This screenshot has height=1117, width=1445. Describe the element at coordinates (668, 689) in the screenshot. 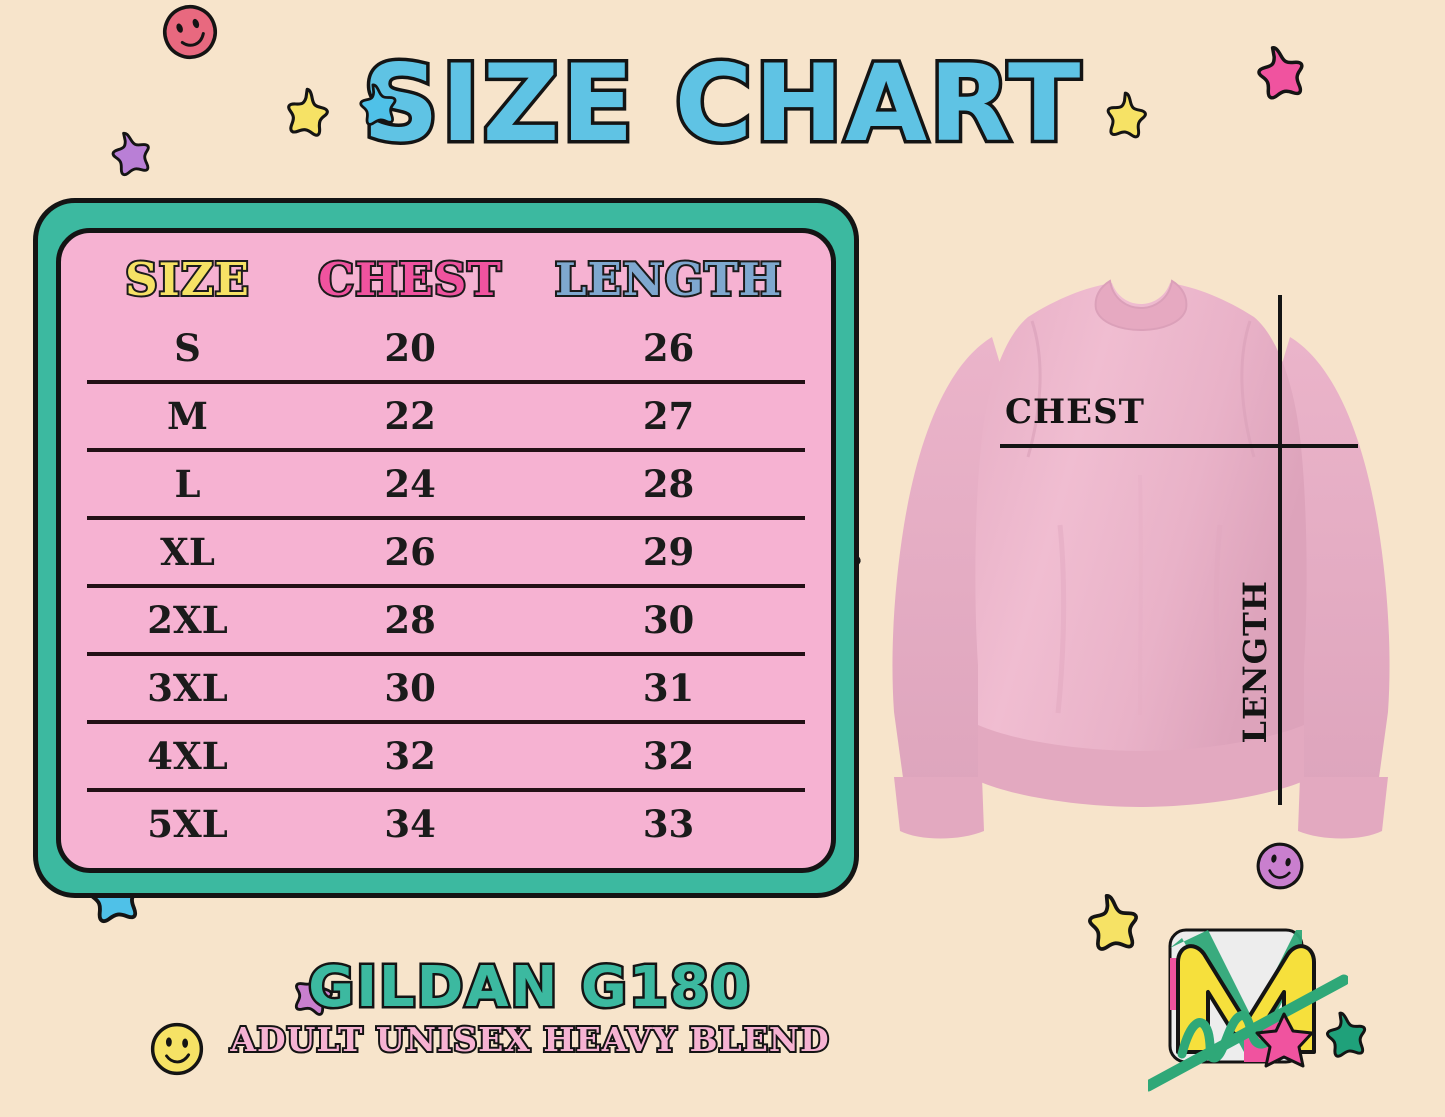

I see `length-cell: 31` at that location.